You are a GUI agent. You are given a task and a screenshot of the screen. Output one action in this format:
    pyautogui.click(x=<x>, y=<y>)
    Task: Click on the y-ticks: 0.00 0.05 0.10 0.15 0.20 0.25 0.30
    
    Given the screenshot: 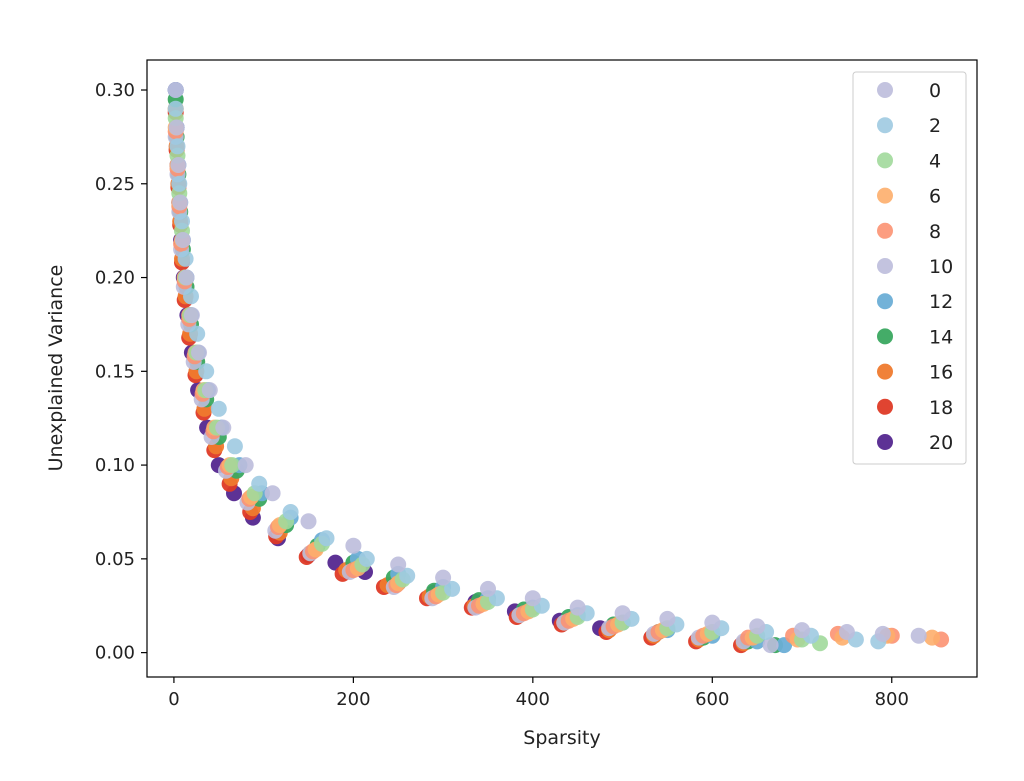 What is the action you would take?
    pyautogui.click(x=121, y=372)
    